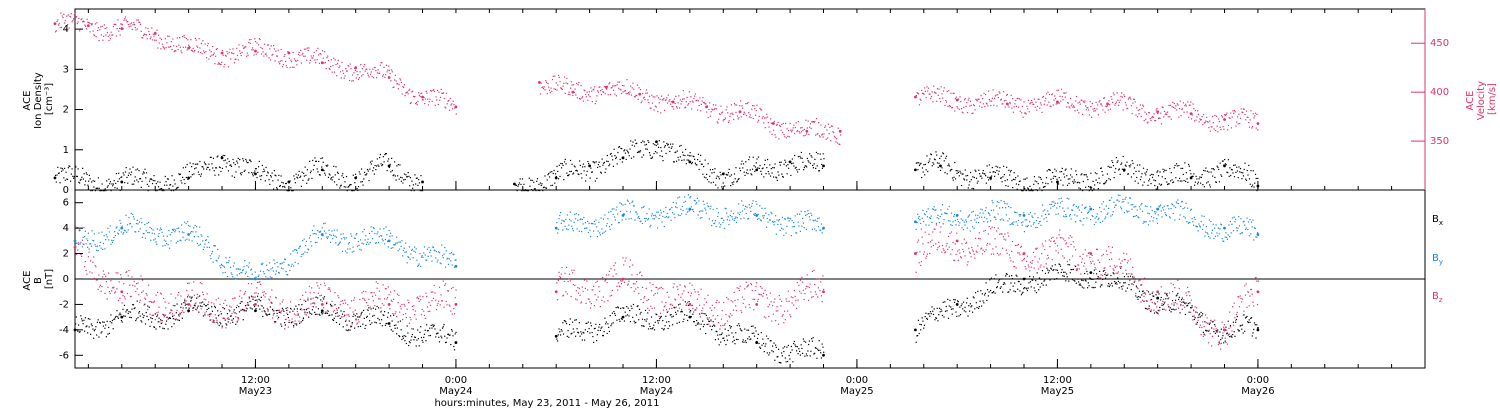  What do you see at coordinates (66, 110) in the screenshot?
I see `top-ytick-label-2: 2` at bounding box center [66, 110].